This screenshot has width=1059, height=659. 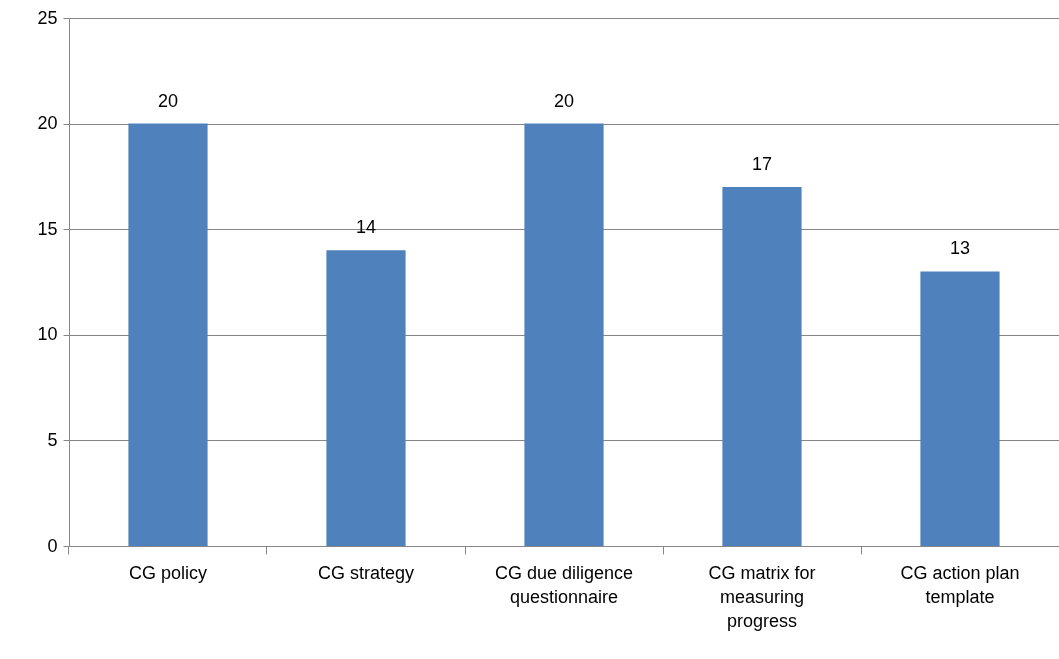 I want to click on y-tick-label: 5, so click(x=52, y=439).